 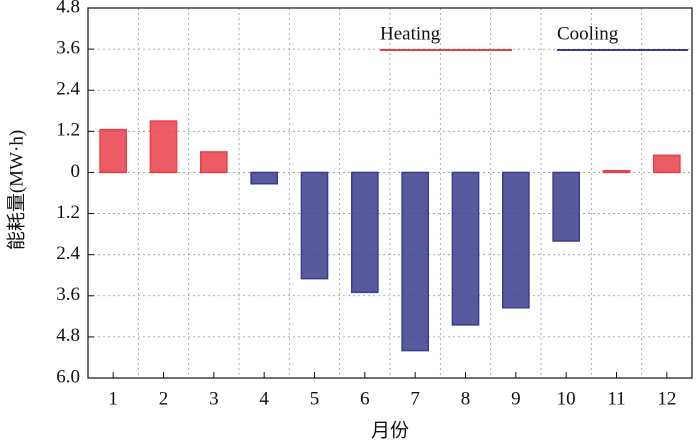 What do you see at coordinates (390, 430) in the screenshot?
I see `x-axis-label: 月份` at bounding box center [390, 430].